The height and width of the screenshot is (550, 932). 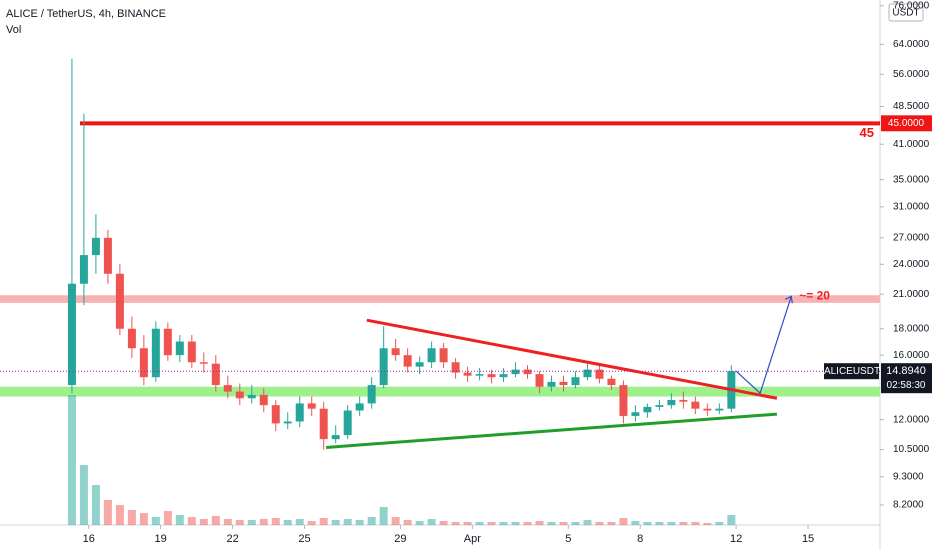 What do you see at coordinates (911, 207) in the screenshot?
I see `y-tick-label: 31.0000` at bounding box center [911, 207].